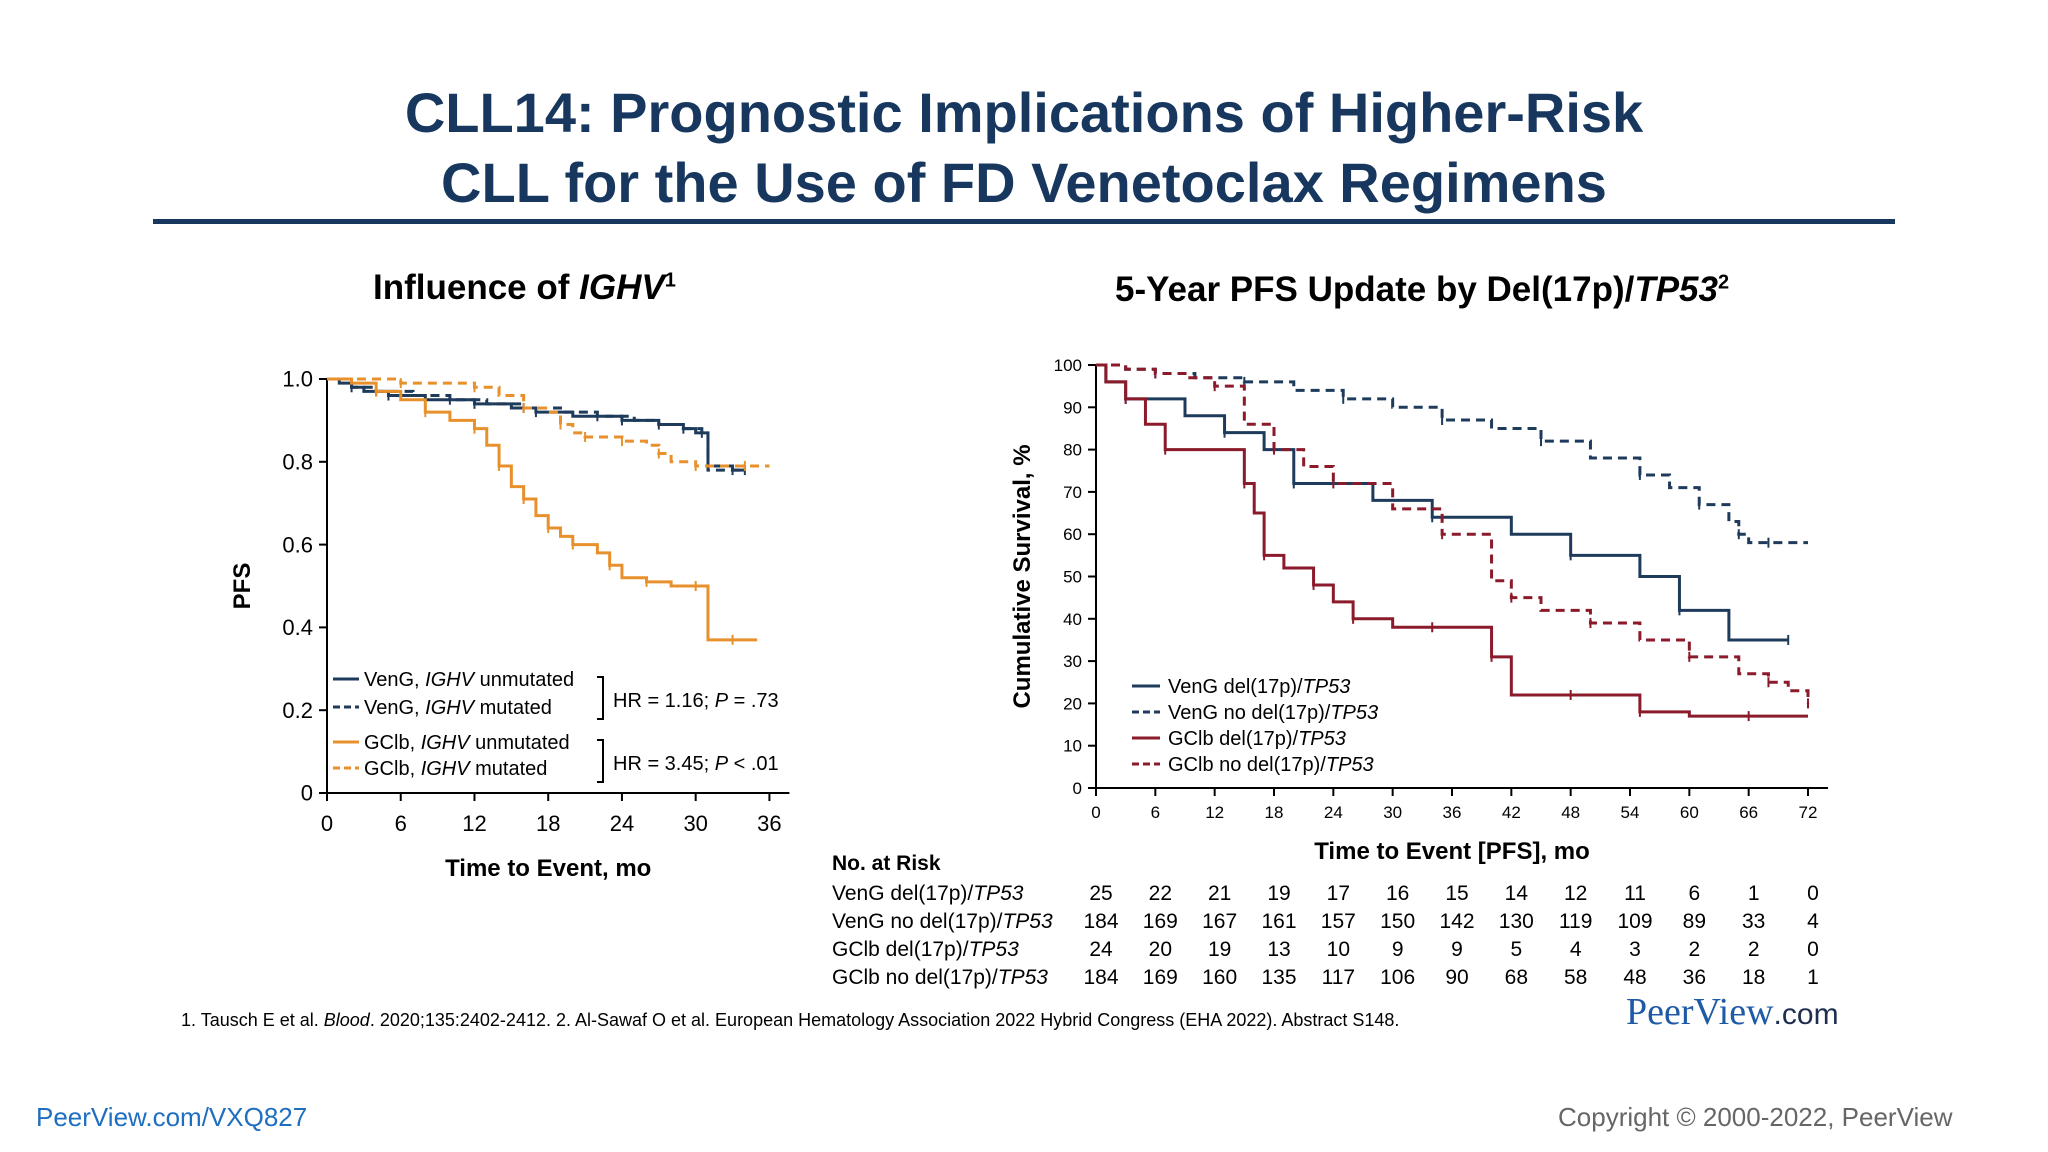 This screenshot has width=2048, height=1152. I want to click on risk-cell: 58, so click(1575, 977).